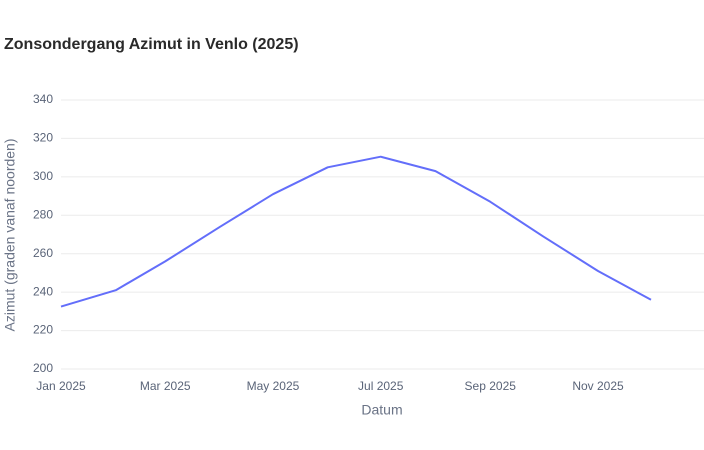 This screenshot has width=704, height=450. I want to click on y-axis-title: Azimut (graden vanaf noorden), so click(10, 235).